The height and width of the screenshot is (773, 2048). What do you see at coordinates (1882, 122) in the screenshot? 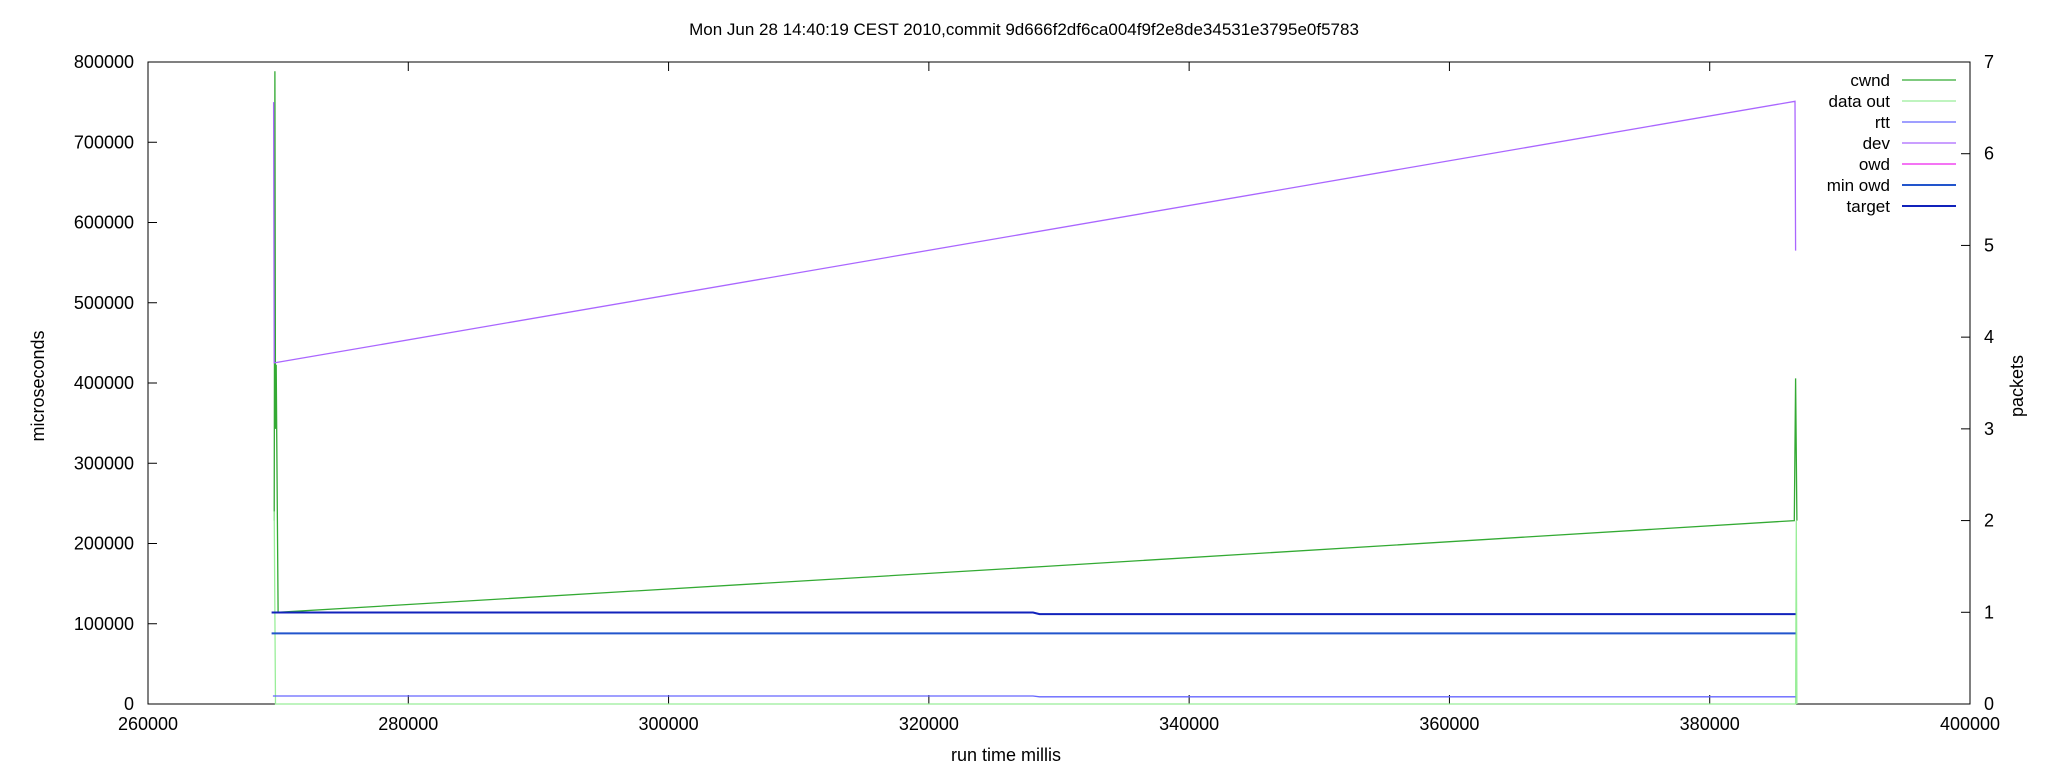
I see `legend-label: rtt` at bounding box center [1882, 122].